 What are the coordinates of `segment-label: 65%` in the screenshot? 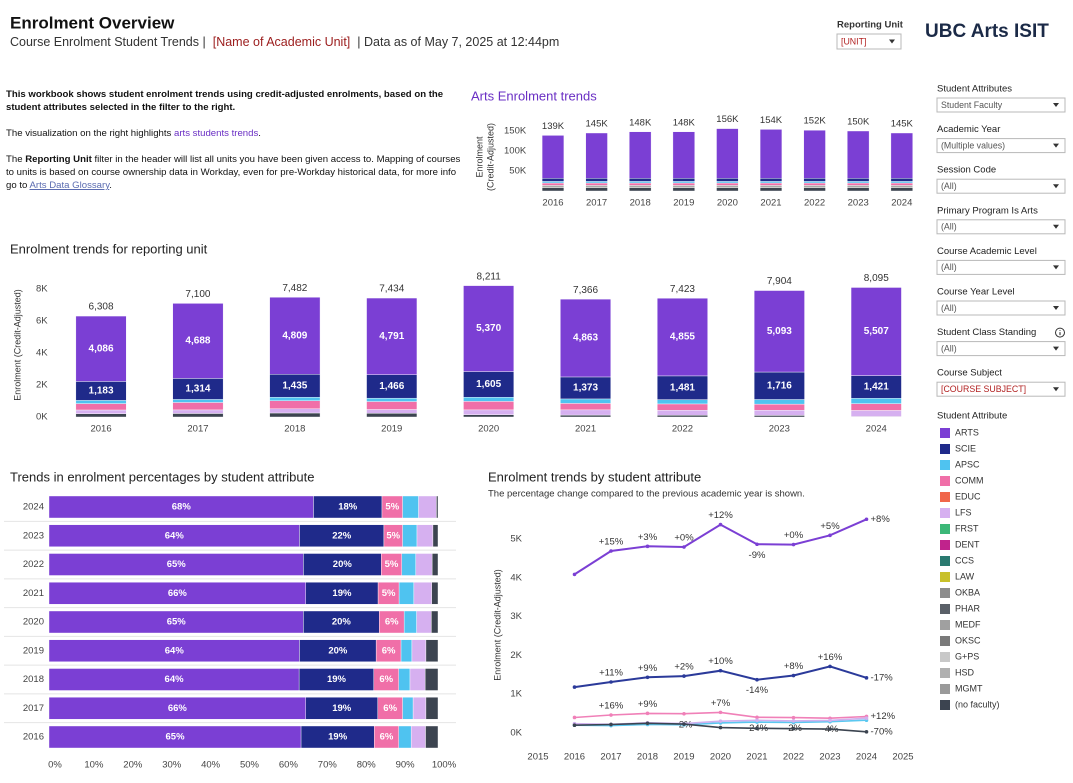 It's located at (176, 737).